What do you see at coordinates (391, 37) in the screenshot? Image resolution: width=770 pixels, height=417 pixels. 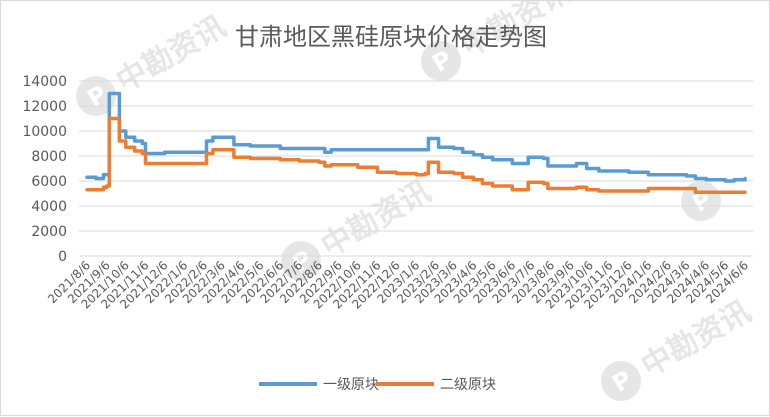 I see `chart-title: 甘肃地区黑硅原块价格走势图` at bounding box center [391, 37].